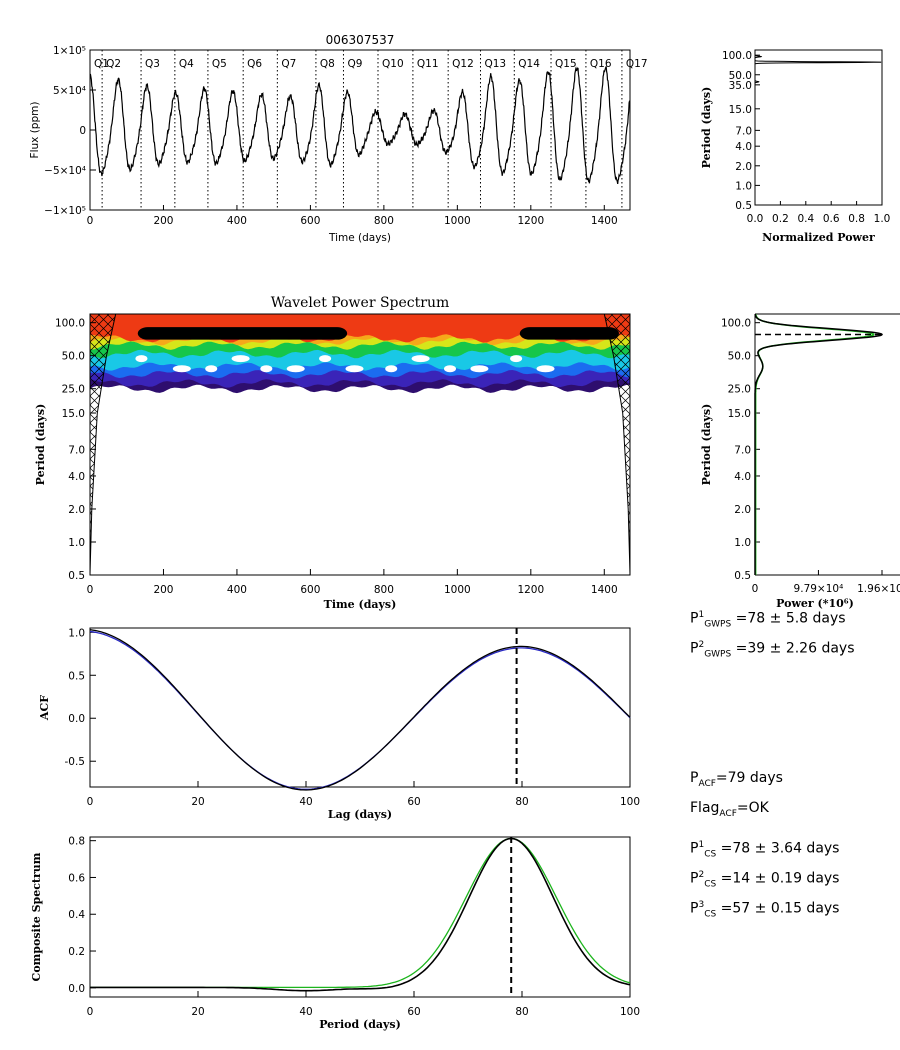  What do you see at coordinates (76, 450) in the screenshot?
I see `y-tick-label: 7.0` at bounding box center [76, 450].